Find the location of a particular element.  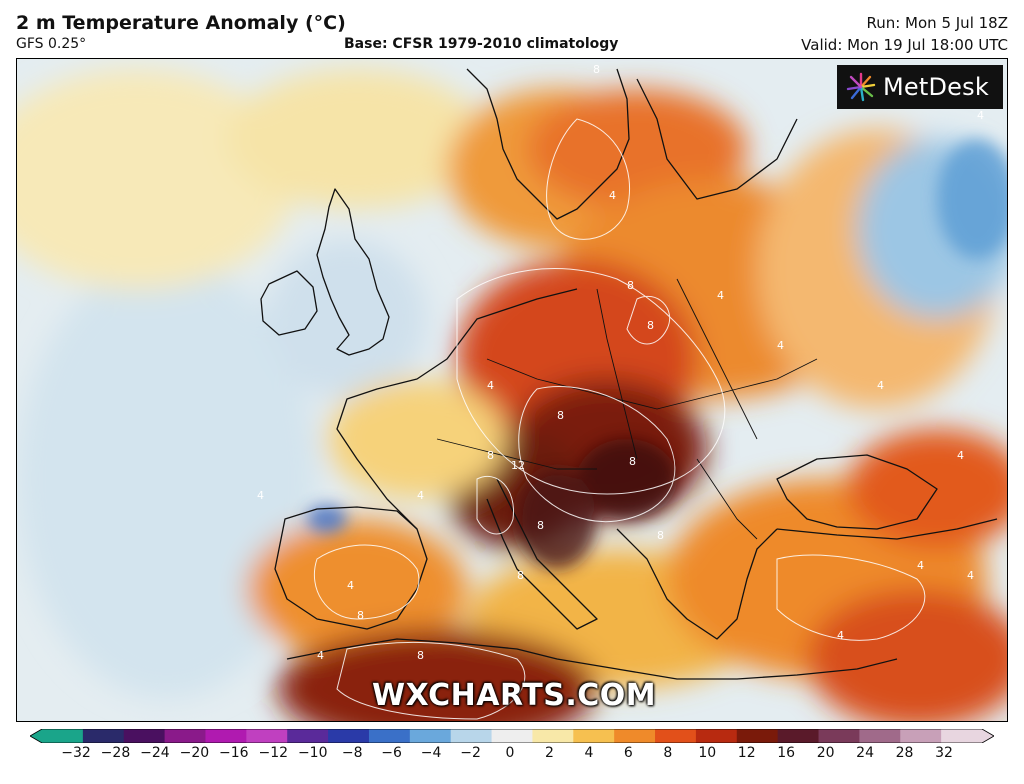

climatology-base-label: Base: CFSR 1979-2010 climatology is located at coordinates (481, 44).